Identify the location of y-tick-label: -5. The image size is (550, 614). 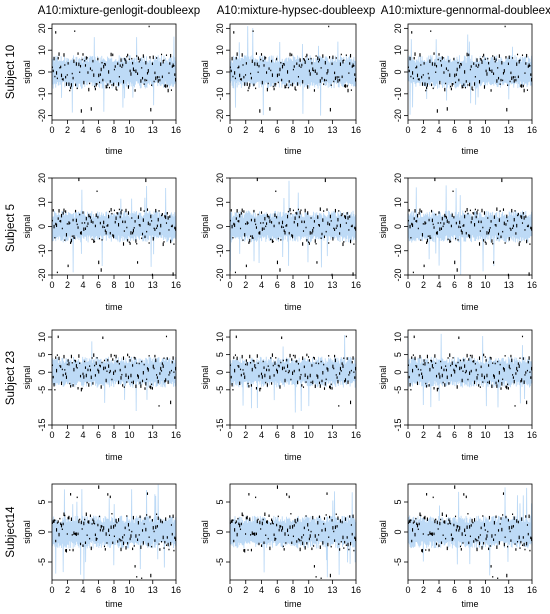
(398, 562).